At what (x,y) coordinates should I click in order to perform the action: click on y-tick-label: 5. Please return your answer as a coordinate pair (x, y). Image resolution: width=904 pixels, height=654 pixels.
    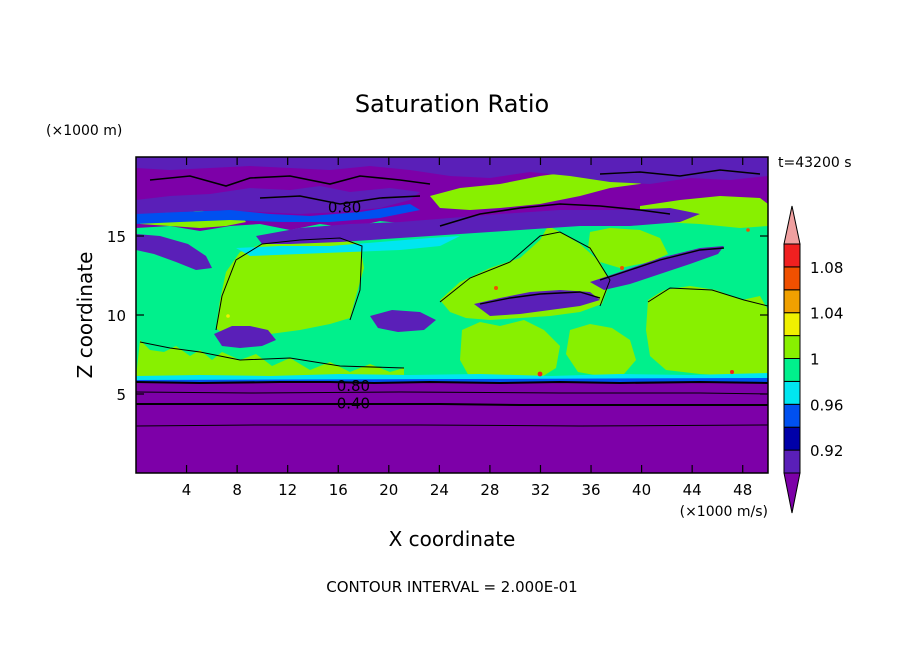
    Looking at the image, I should click on (121, 395).